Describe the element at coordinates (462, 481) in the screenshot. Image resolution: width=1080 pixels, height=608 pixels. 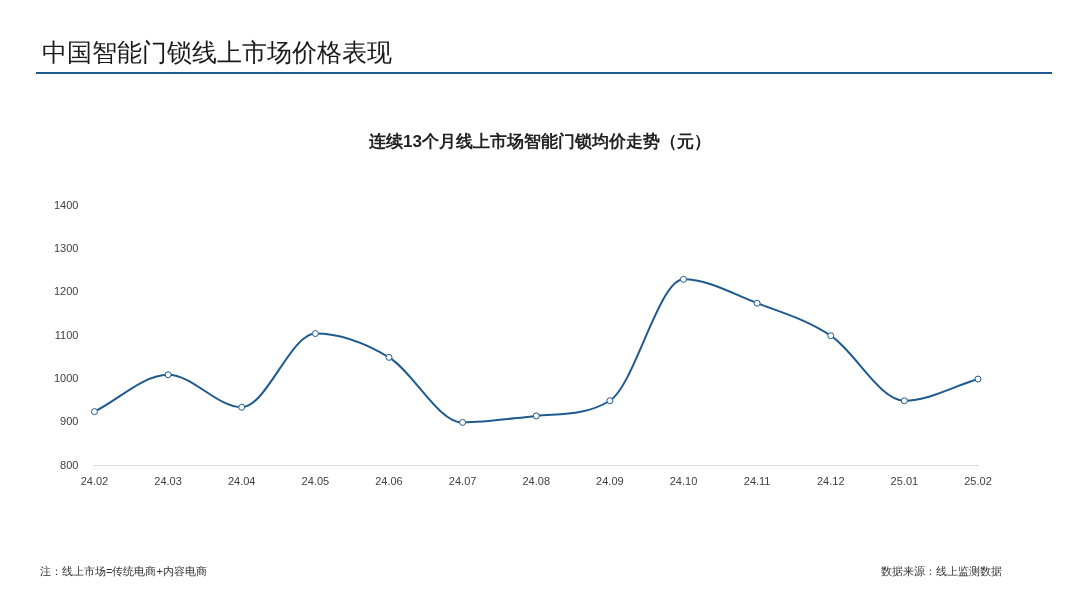
I see `x-tick-label: 24.07` at that location.